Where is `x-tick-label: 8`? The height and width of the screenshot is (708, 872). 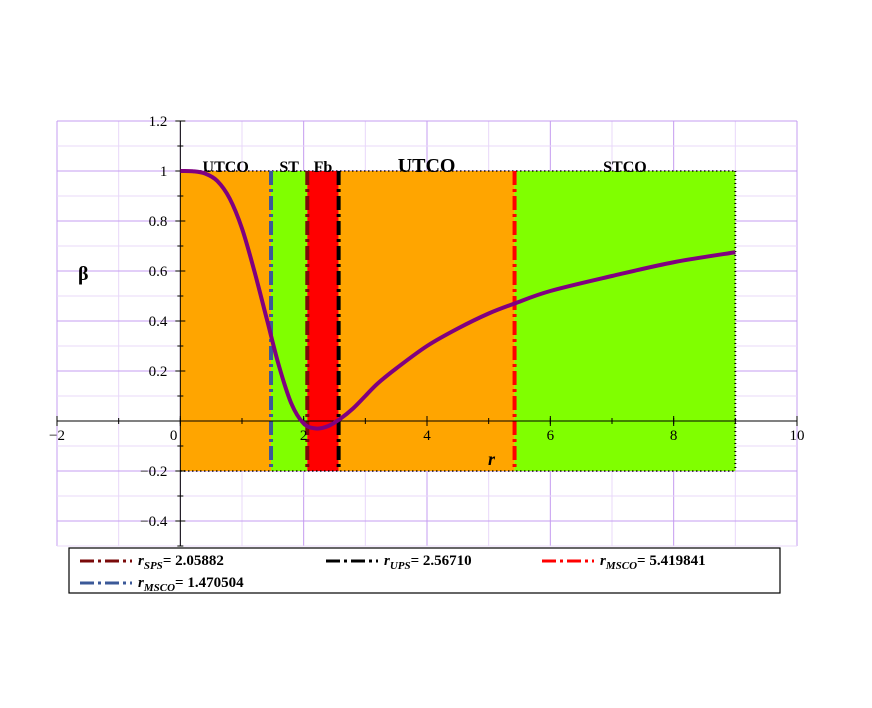
x-tick-label: 8 is located at coordinates (674, 436).